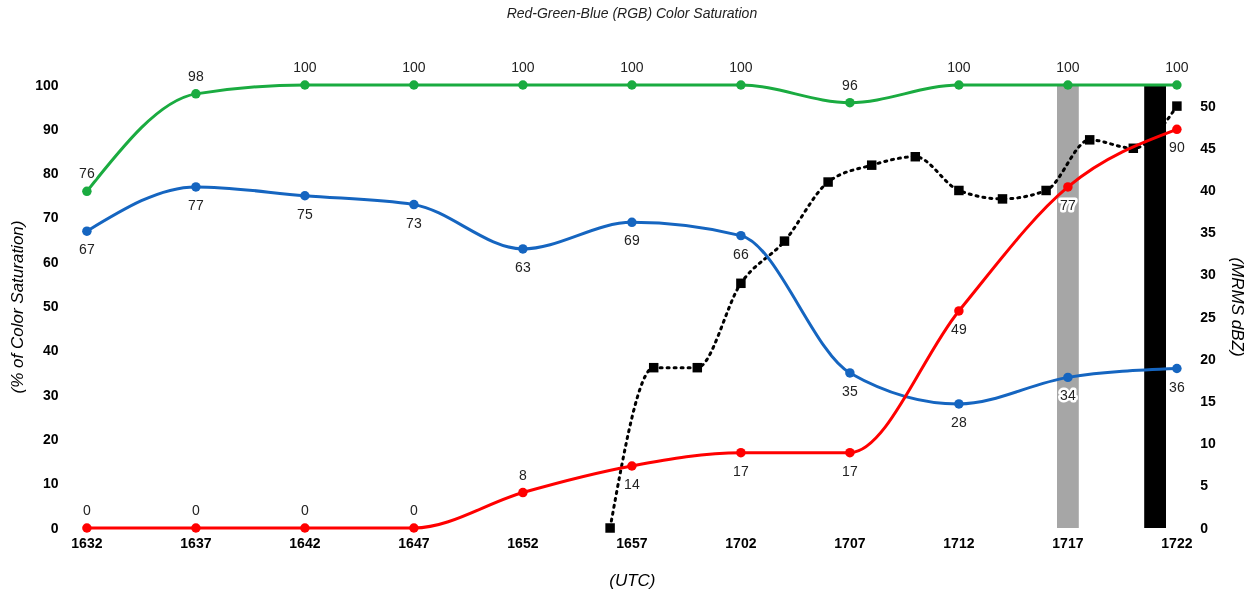  Describe the element at coordinates (523, 474) in the screenshot. I see `data-label: 8` at that location.